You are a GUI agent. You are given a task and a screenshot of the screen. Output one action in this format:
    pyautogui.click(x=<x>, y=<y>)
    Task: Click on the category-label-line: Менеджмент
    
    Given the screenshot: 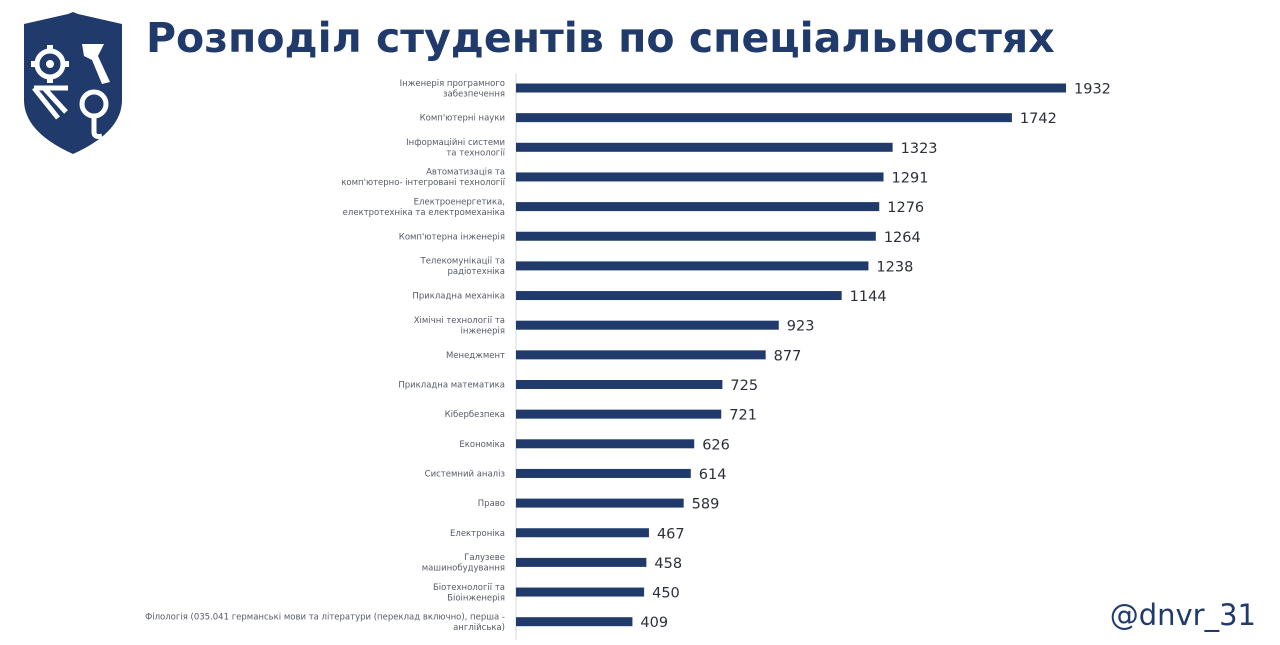 What is the action you would take?
    pyautogui.click(x=475, y=356)
    